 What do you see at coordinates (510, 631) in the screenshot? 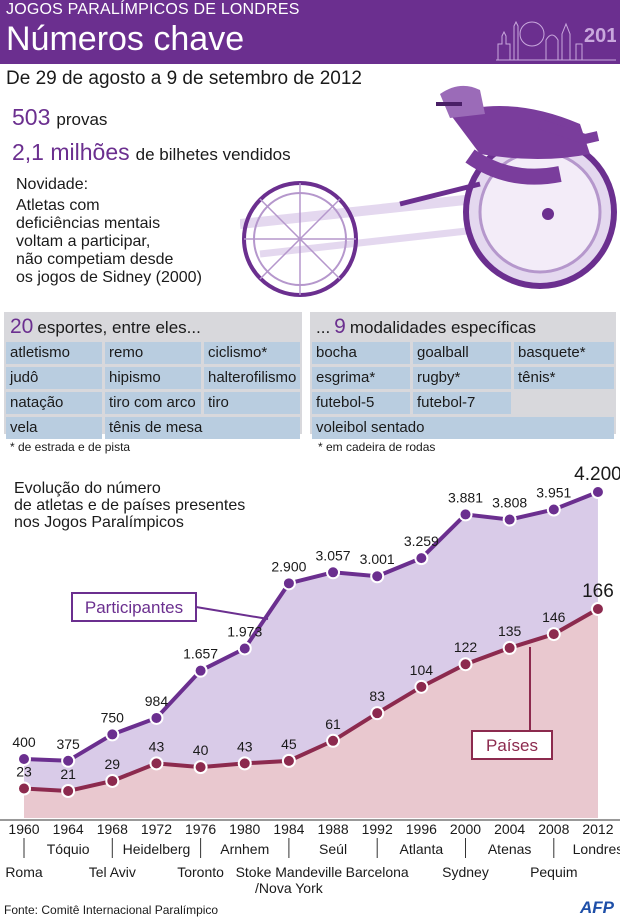
I see `data-label: 135` at bounding box center [510, 631].